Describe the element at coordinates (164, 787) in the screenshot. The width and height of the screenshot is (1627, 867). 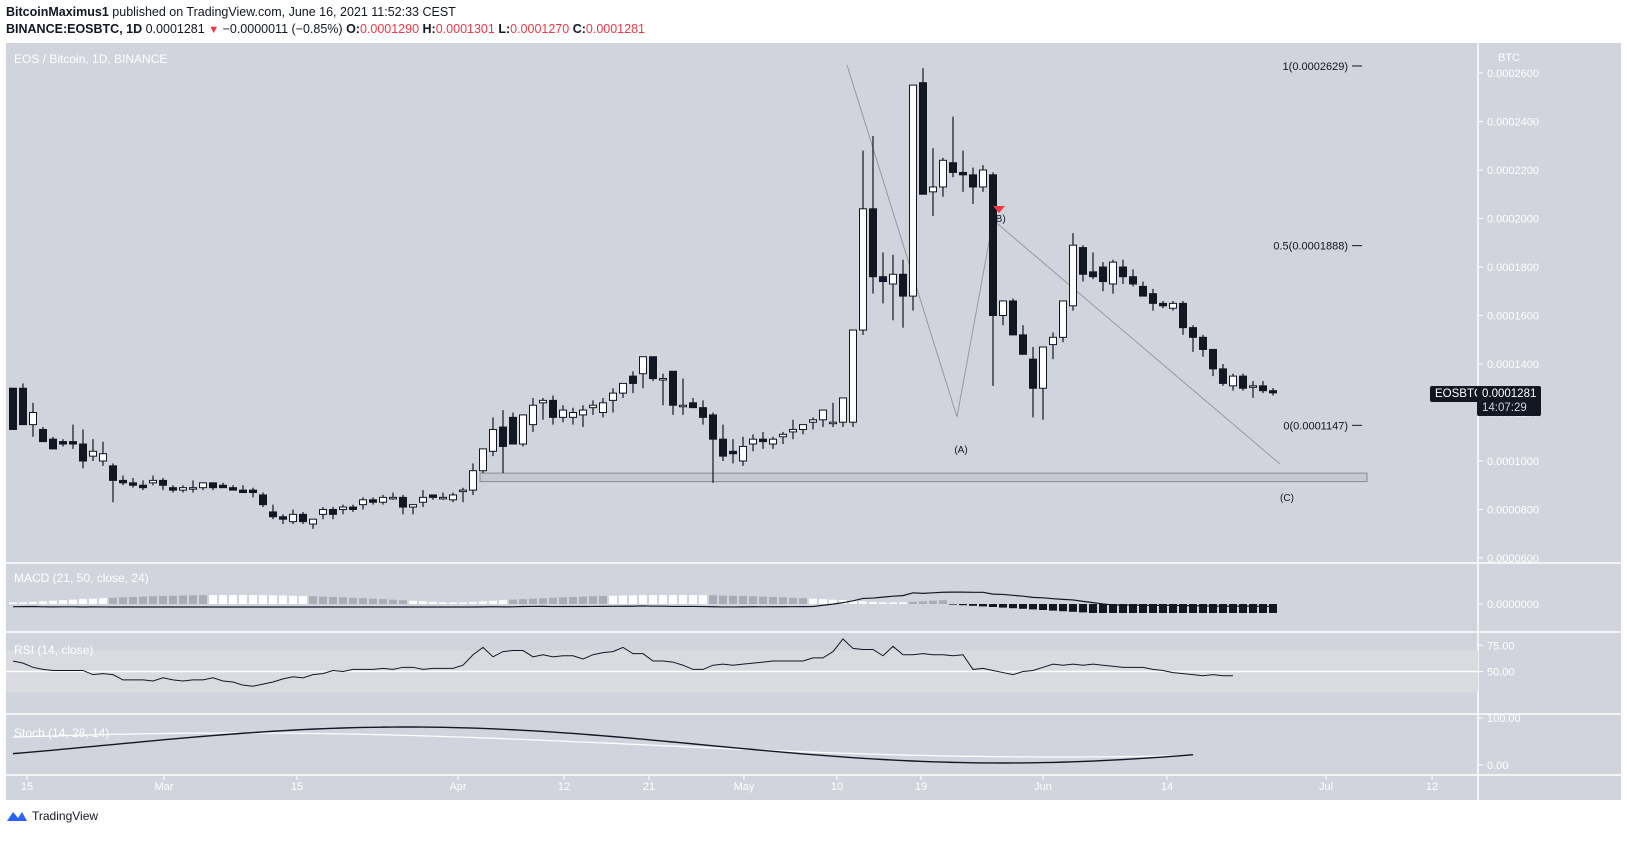
I see `svg-text: Mar` at that location.